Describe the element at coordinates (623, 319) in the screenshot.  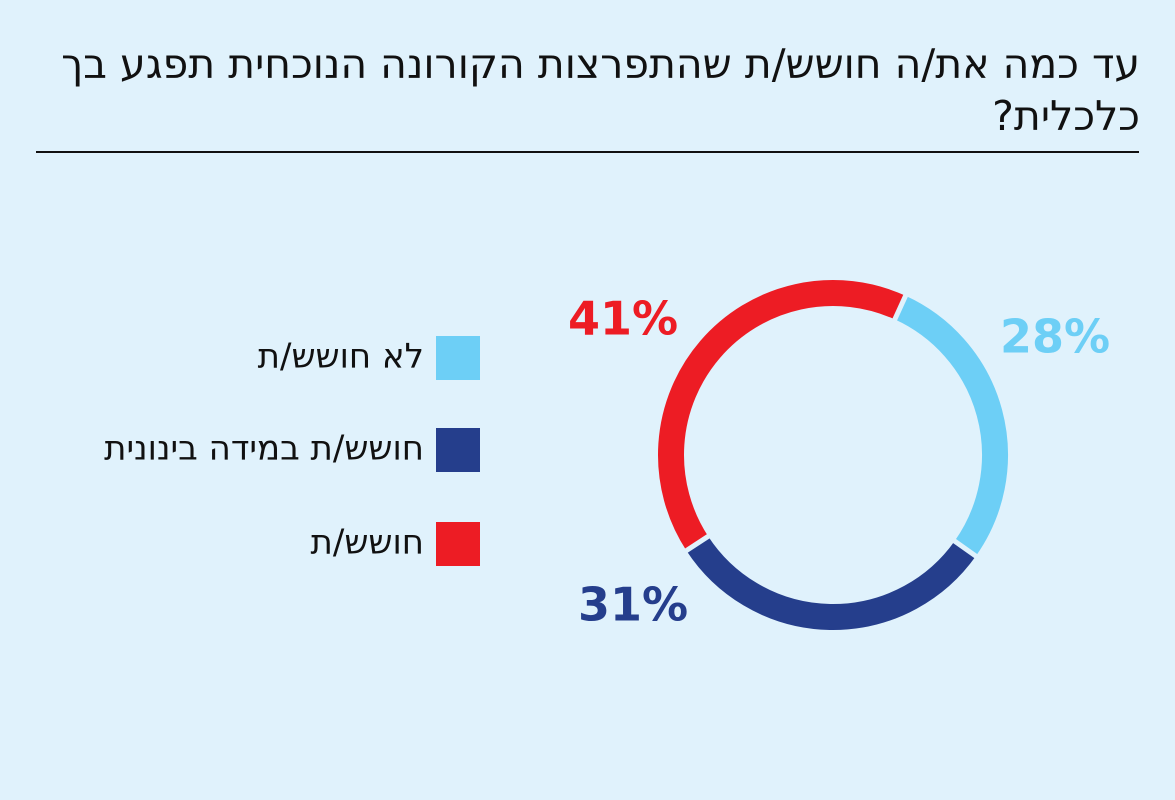
I see `value-label: 41%` at that location.